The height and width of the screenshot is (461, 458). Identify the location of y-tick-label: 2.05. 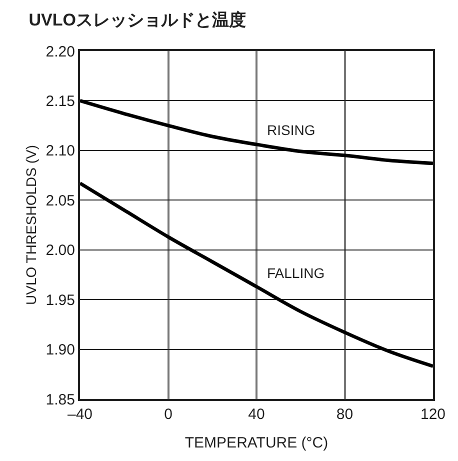
(60, 201).